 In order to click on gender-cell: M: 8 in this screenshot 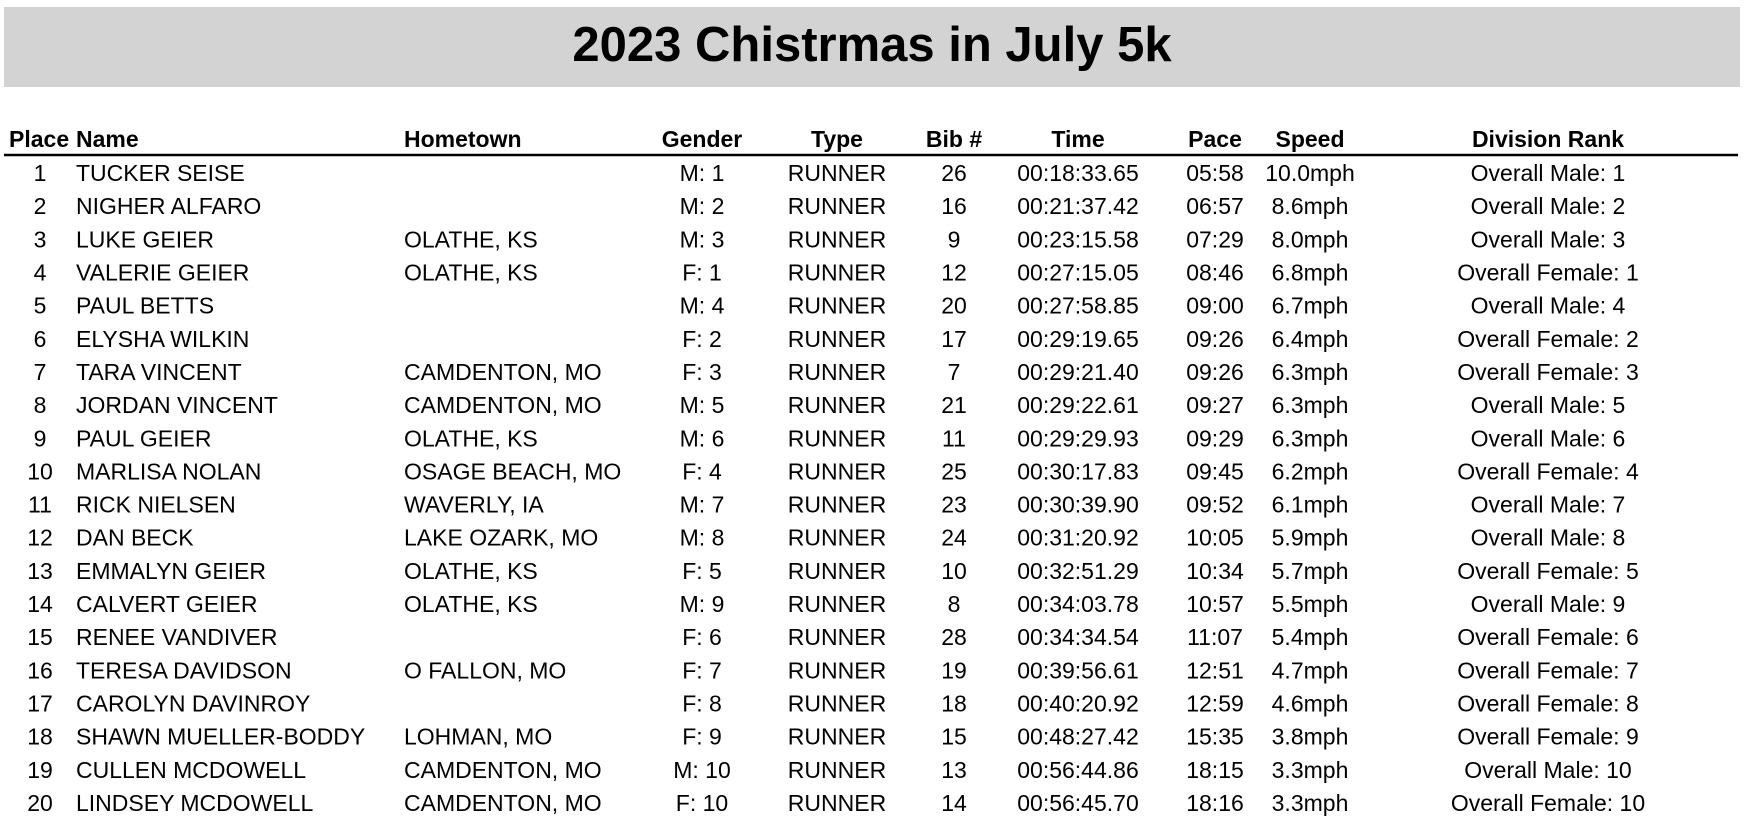, I will do `click(702, 538)`.